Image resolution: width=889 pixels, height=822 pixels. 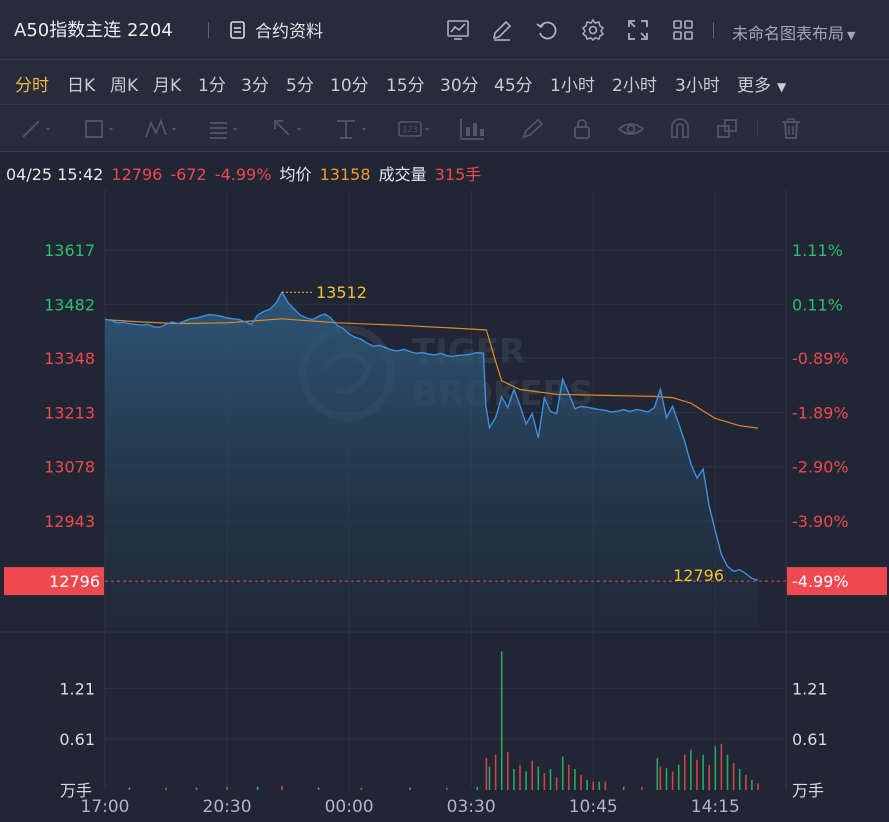 I want to click on pct-tick-label: 1.11%, so click(x=817, y=250).